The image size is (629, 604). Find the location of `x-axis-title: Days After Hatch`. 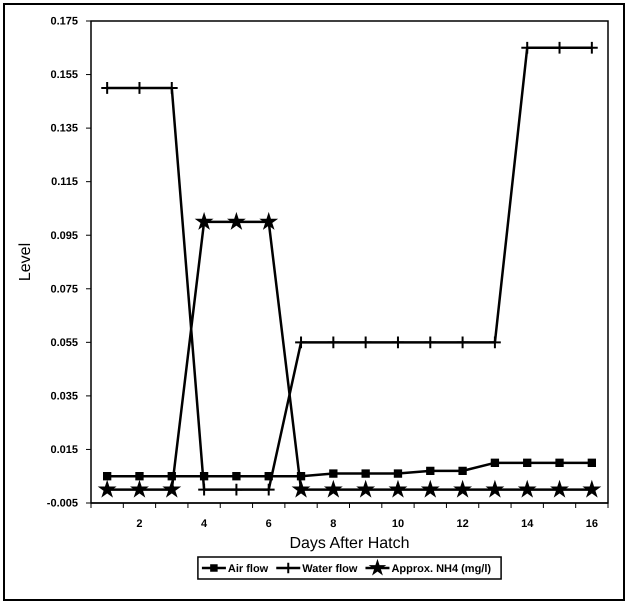

x-axis-title: Days After Hatch is located at coordinates (349, 543).